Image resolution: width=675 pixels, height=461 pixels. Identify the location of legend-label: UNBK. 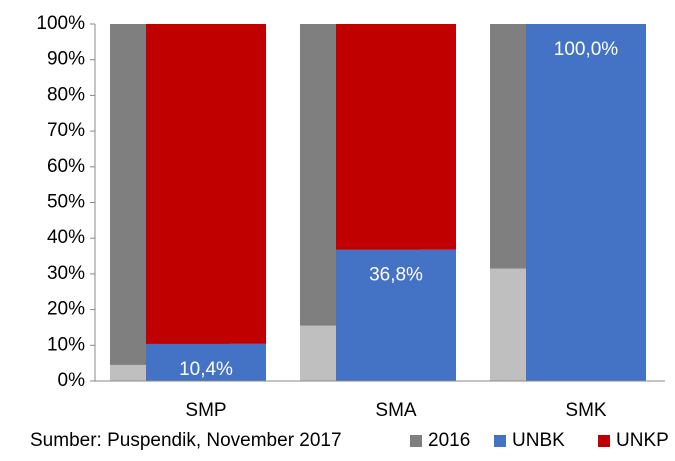
(538, 440).